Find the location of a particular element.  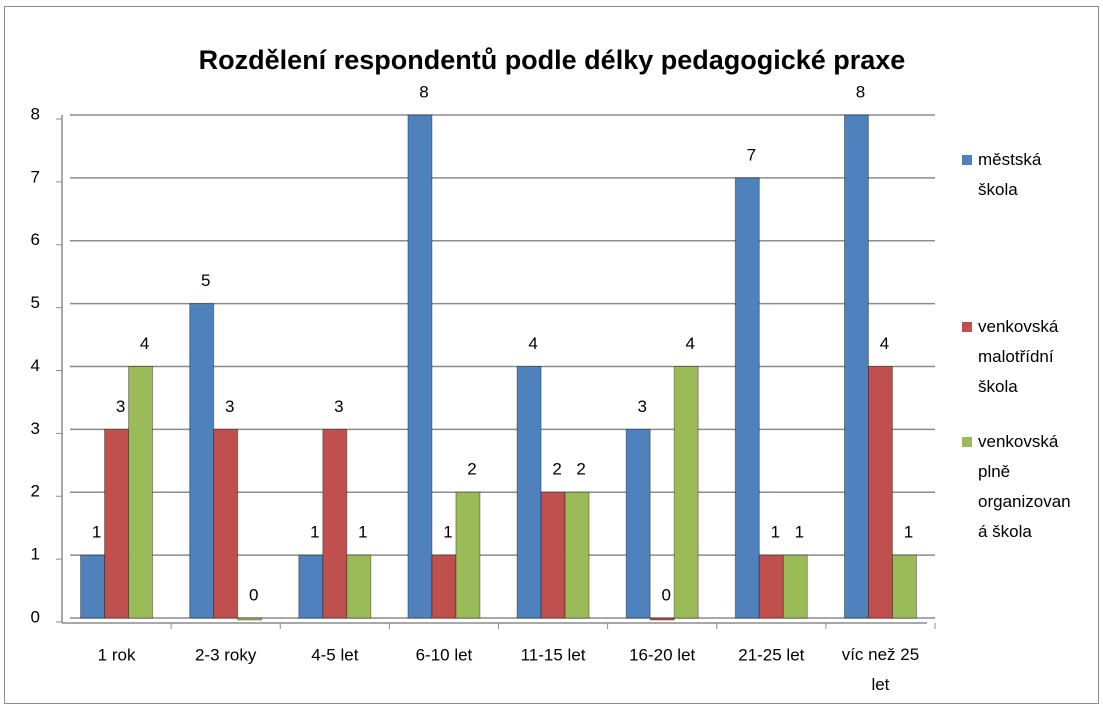

y-tick-label: 6 is located at coordinates (35, 239).